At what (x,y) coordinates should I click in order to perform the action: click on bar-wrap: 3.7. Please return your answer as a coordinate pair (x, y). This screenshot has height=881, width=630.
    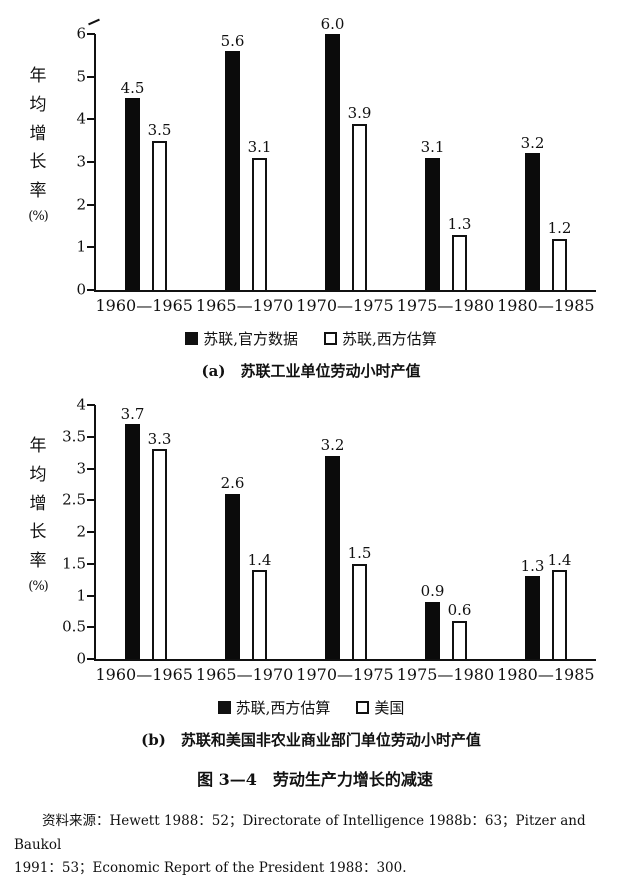
    Looking at the image, I should click on (132, 532).